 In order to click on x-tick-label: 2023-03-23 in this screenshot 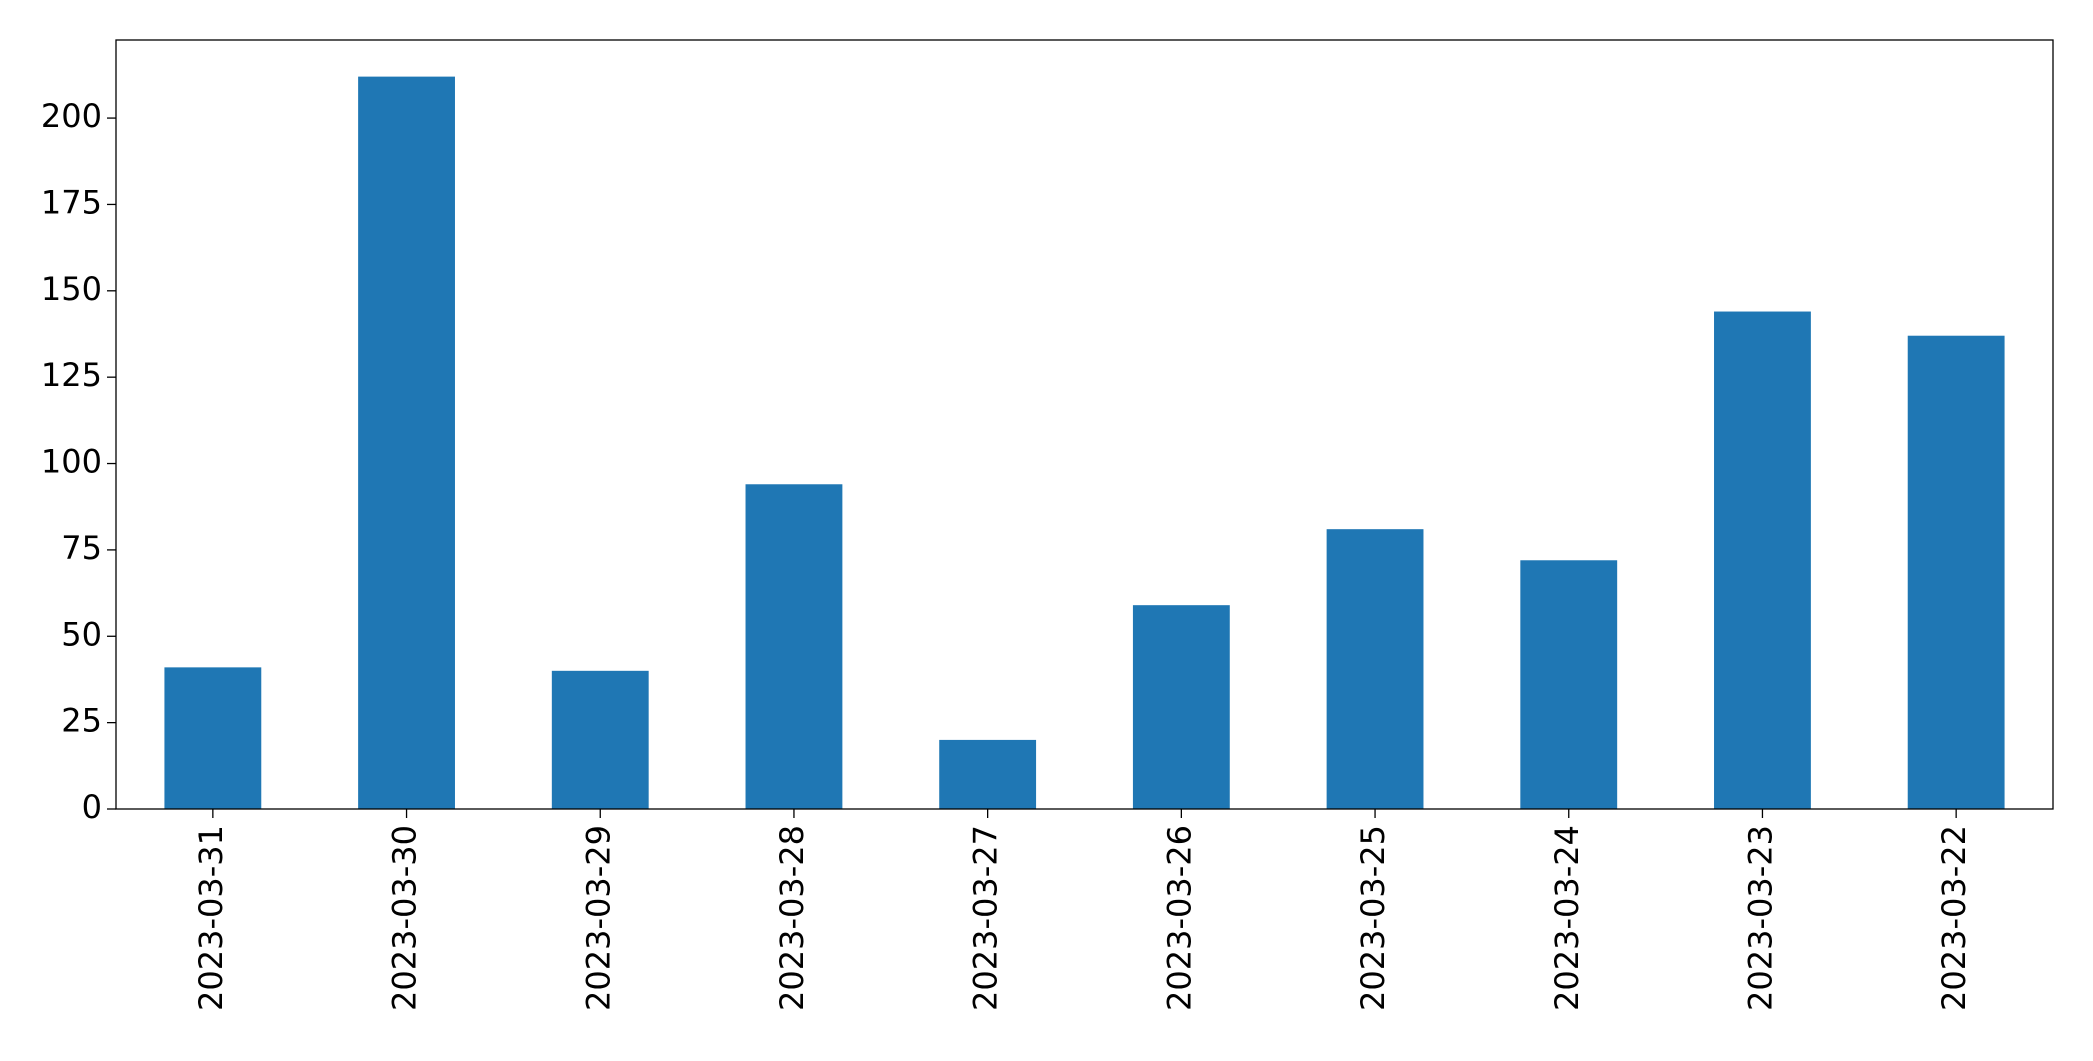, I will do `click(1760, 918)`.